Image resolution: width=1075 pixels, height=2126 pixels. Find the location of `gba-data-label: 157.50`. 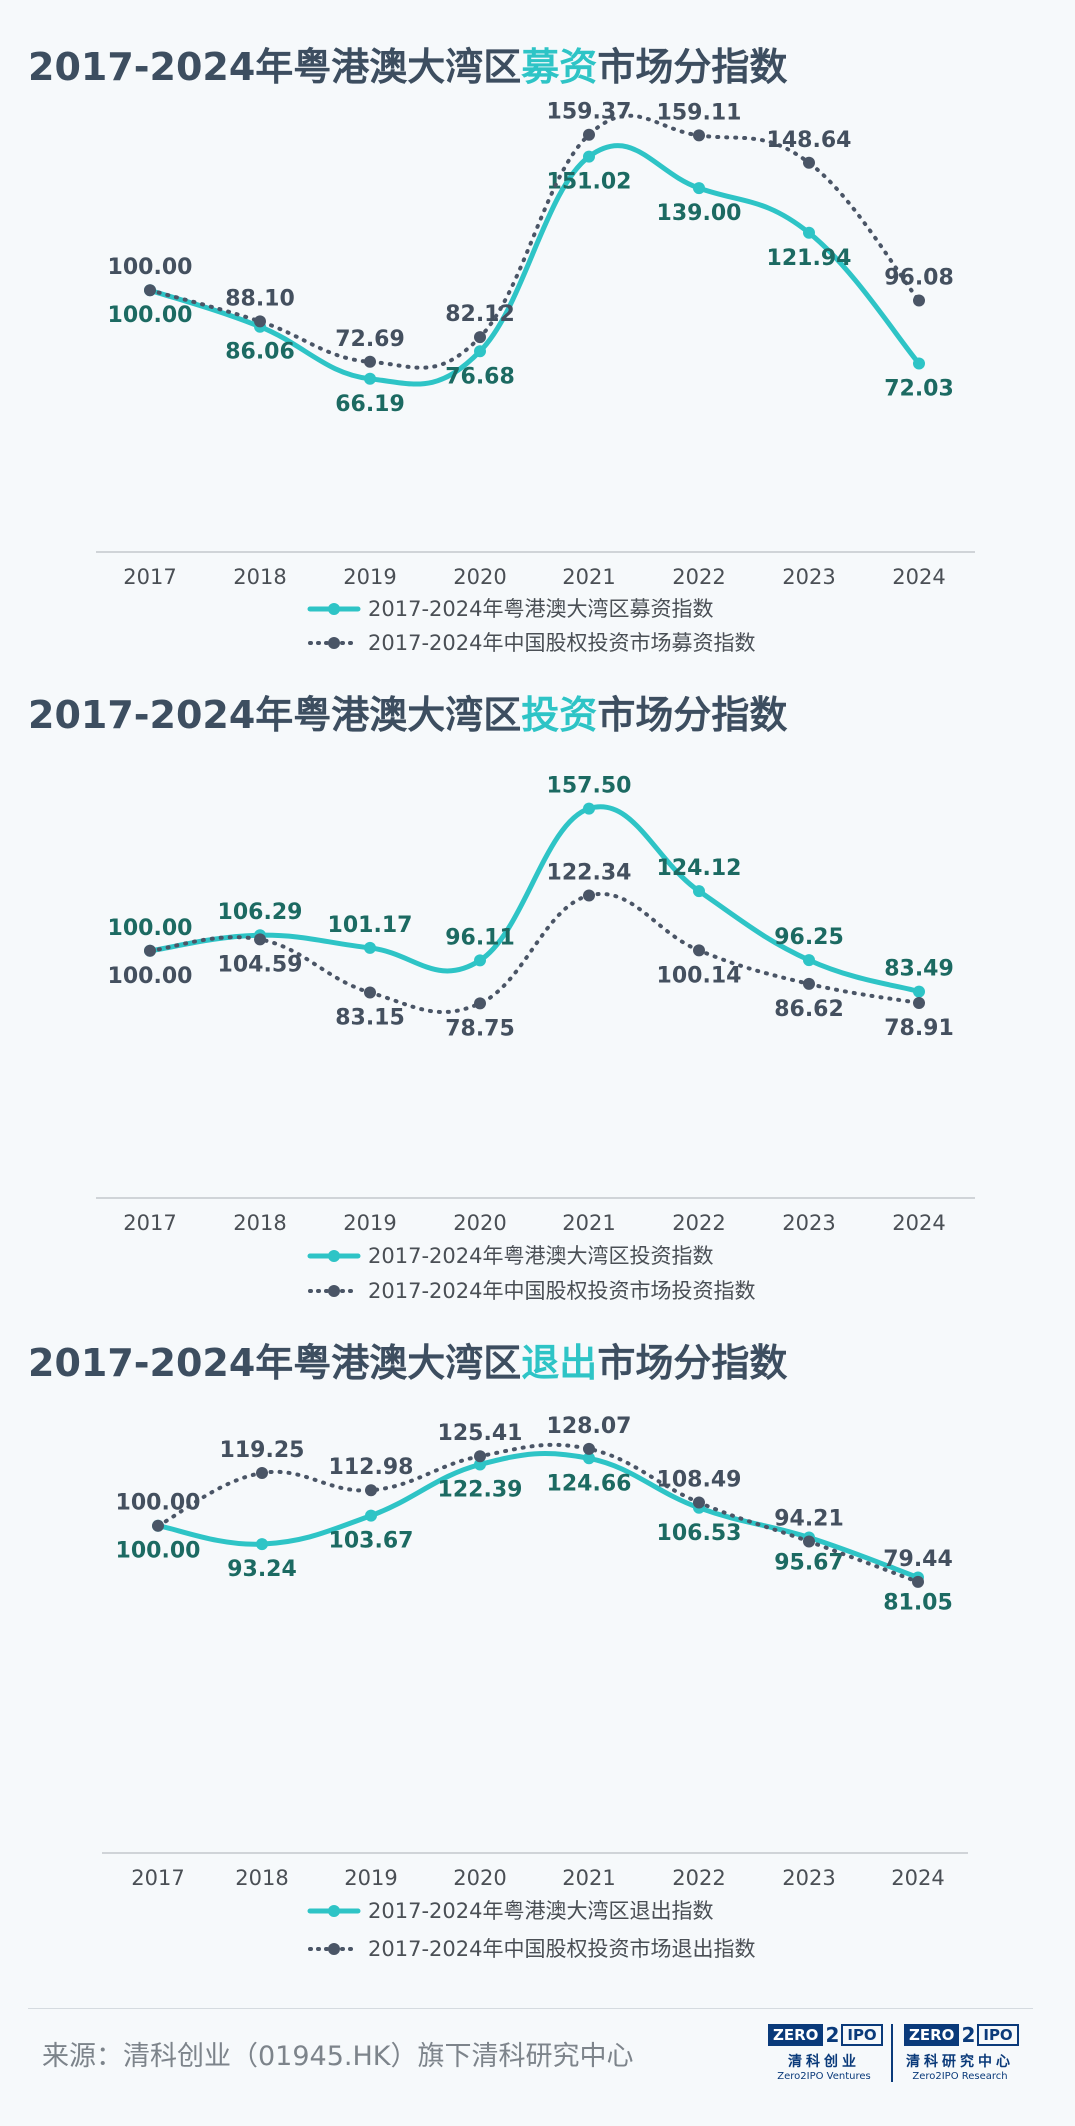

gba-data-label: 157.50 is located at coordinates (589, 786).